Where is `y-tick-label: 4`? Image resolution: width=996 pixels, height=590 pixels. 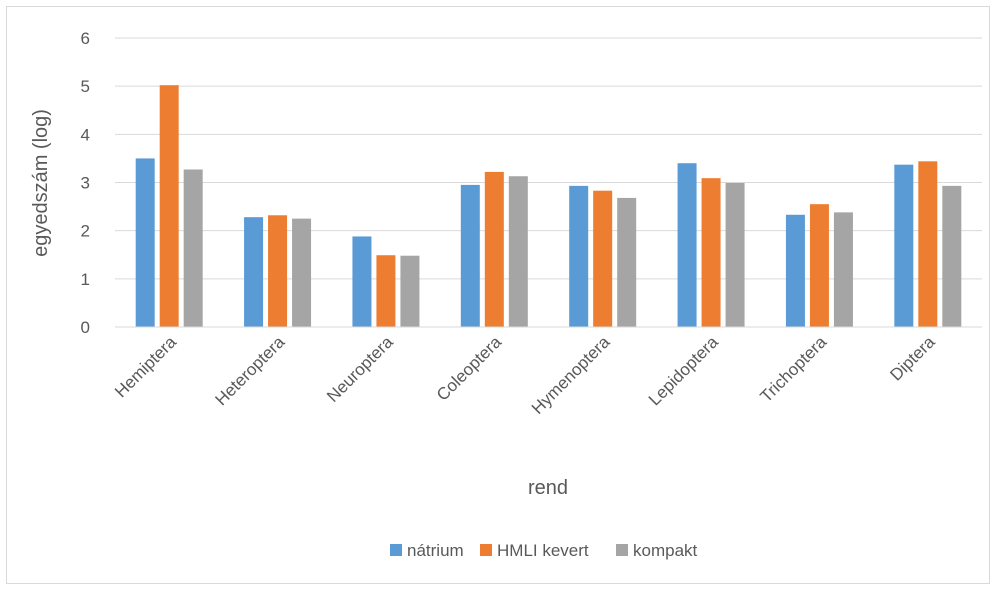
y-tick-label: 4 is located at coordinates (85, 134).